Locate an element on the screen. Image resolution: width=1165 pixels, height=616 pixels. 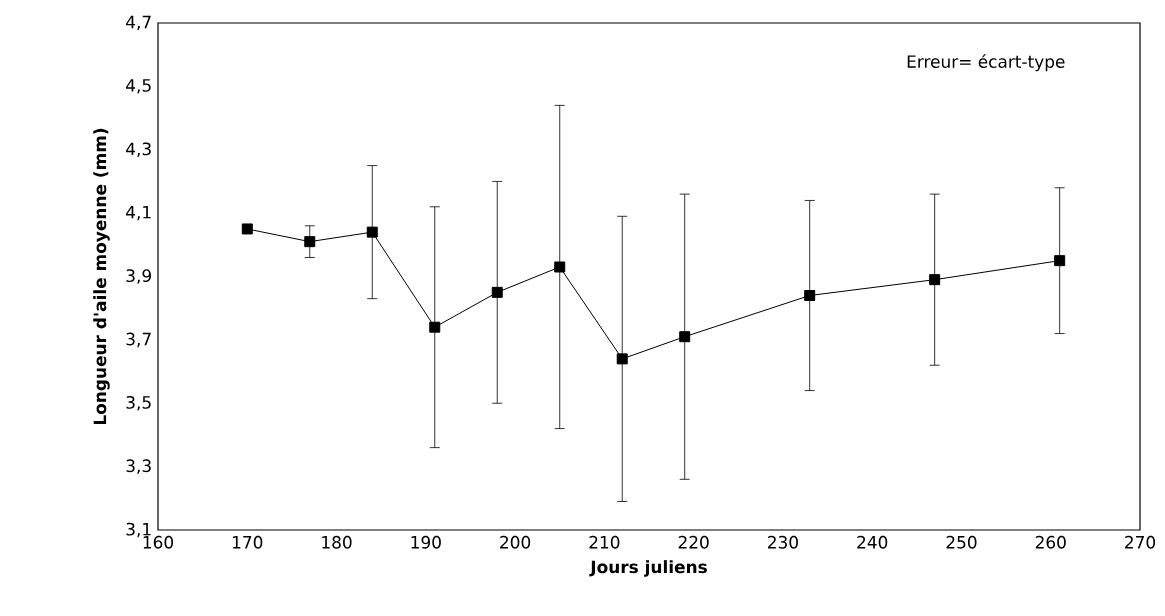
y-tick-label: 3,9 is located at coordinates (138, 276).